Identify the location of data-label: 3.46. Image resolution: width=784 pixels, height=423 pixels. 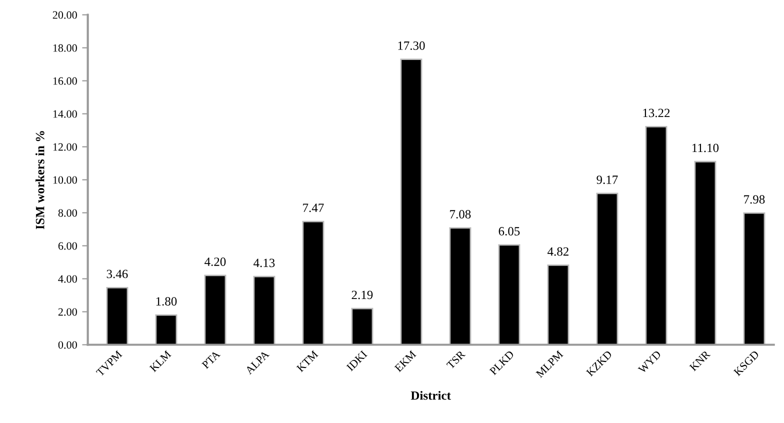
(117, 274).